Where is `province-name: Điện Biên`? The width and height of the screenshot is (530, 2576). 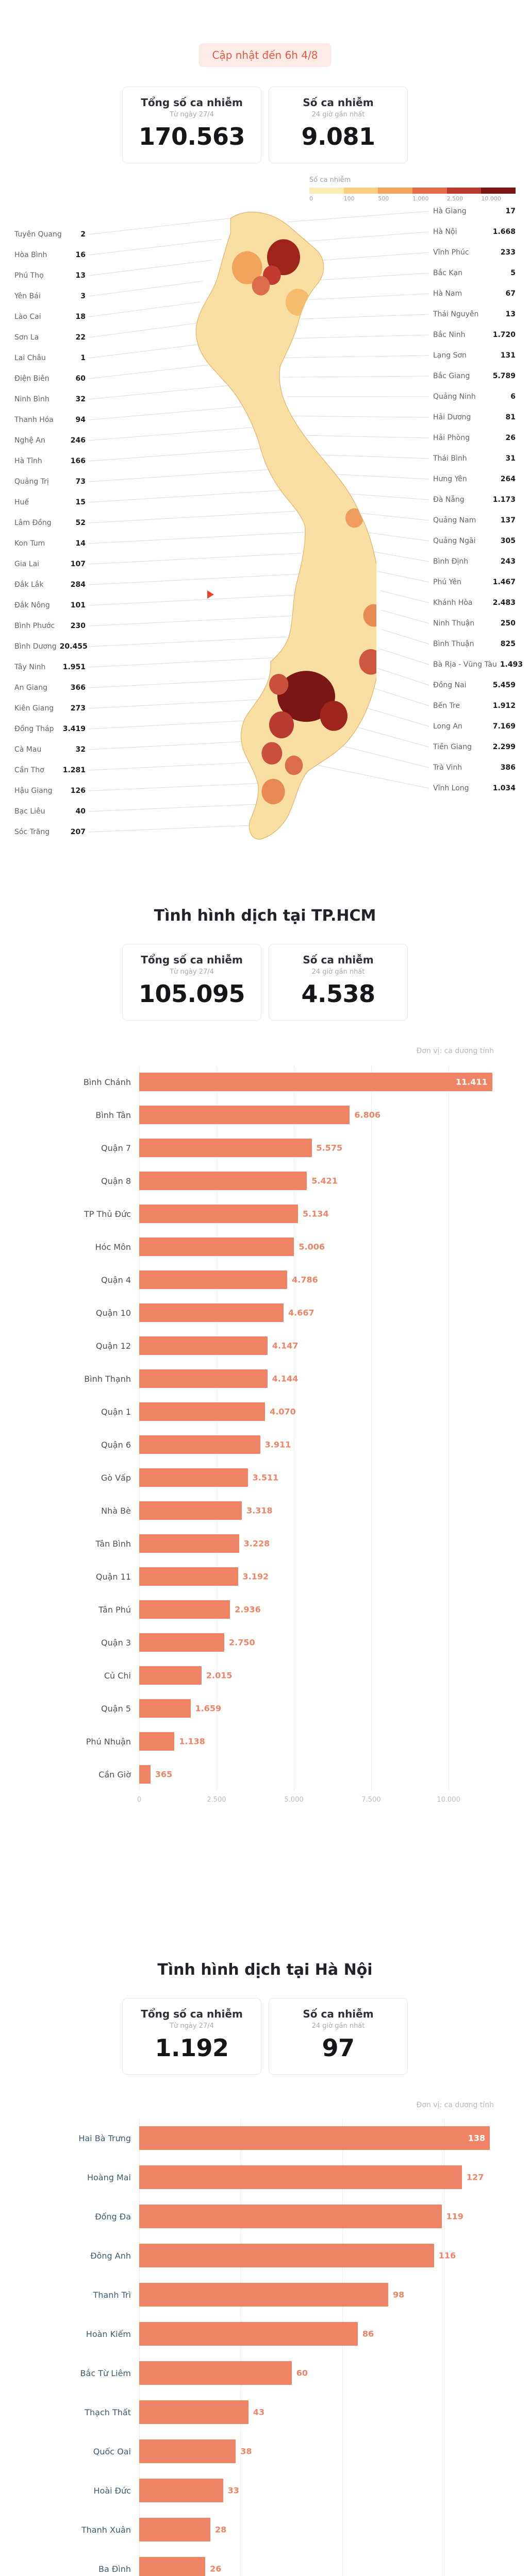 province-name: Điện Biên is located at coordinates (31, 379).